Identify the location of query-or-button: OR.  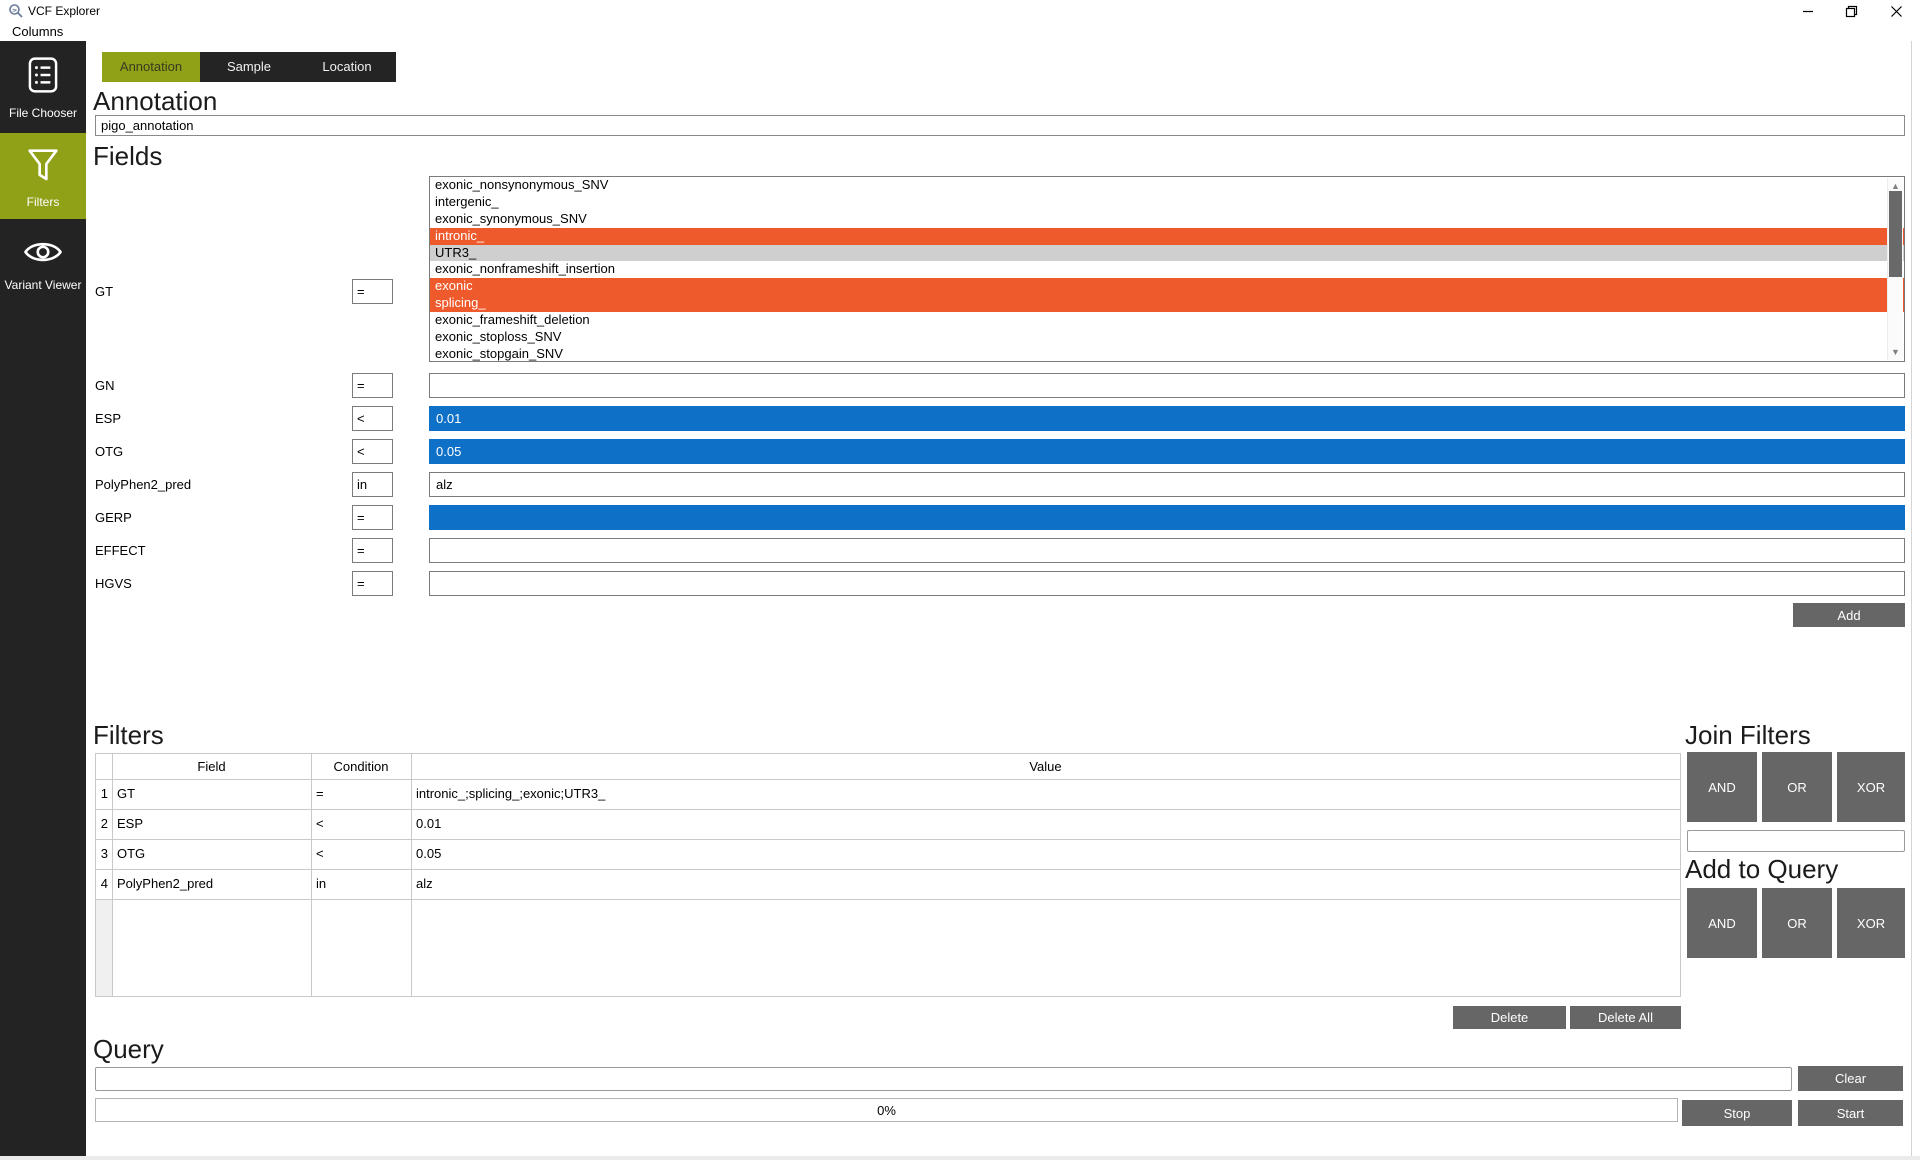
(1797, 923).